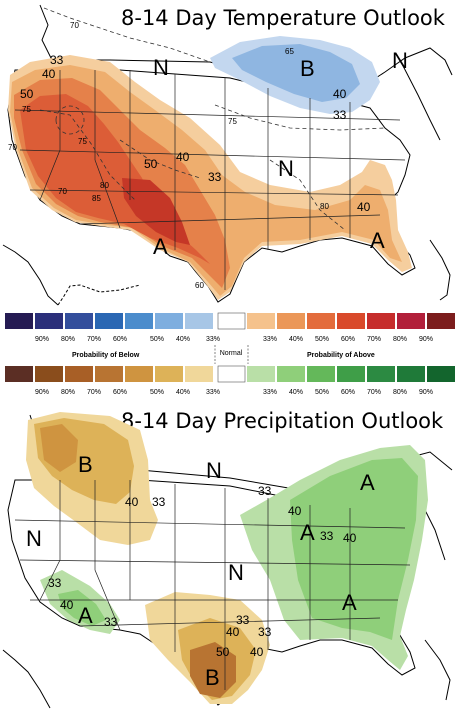  Describe the element at coordinates (270, 392) in the screenshot. I see `precipitation-above-tick: 33%` at that location.